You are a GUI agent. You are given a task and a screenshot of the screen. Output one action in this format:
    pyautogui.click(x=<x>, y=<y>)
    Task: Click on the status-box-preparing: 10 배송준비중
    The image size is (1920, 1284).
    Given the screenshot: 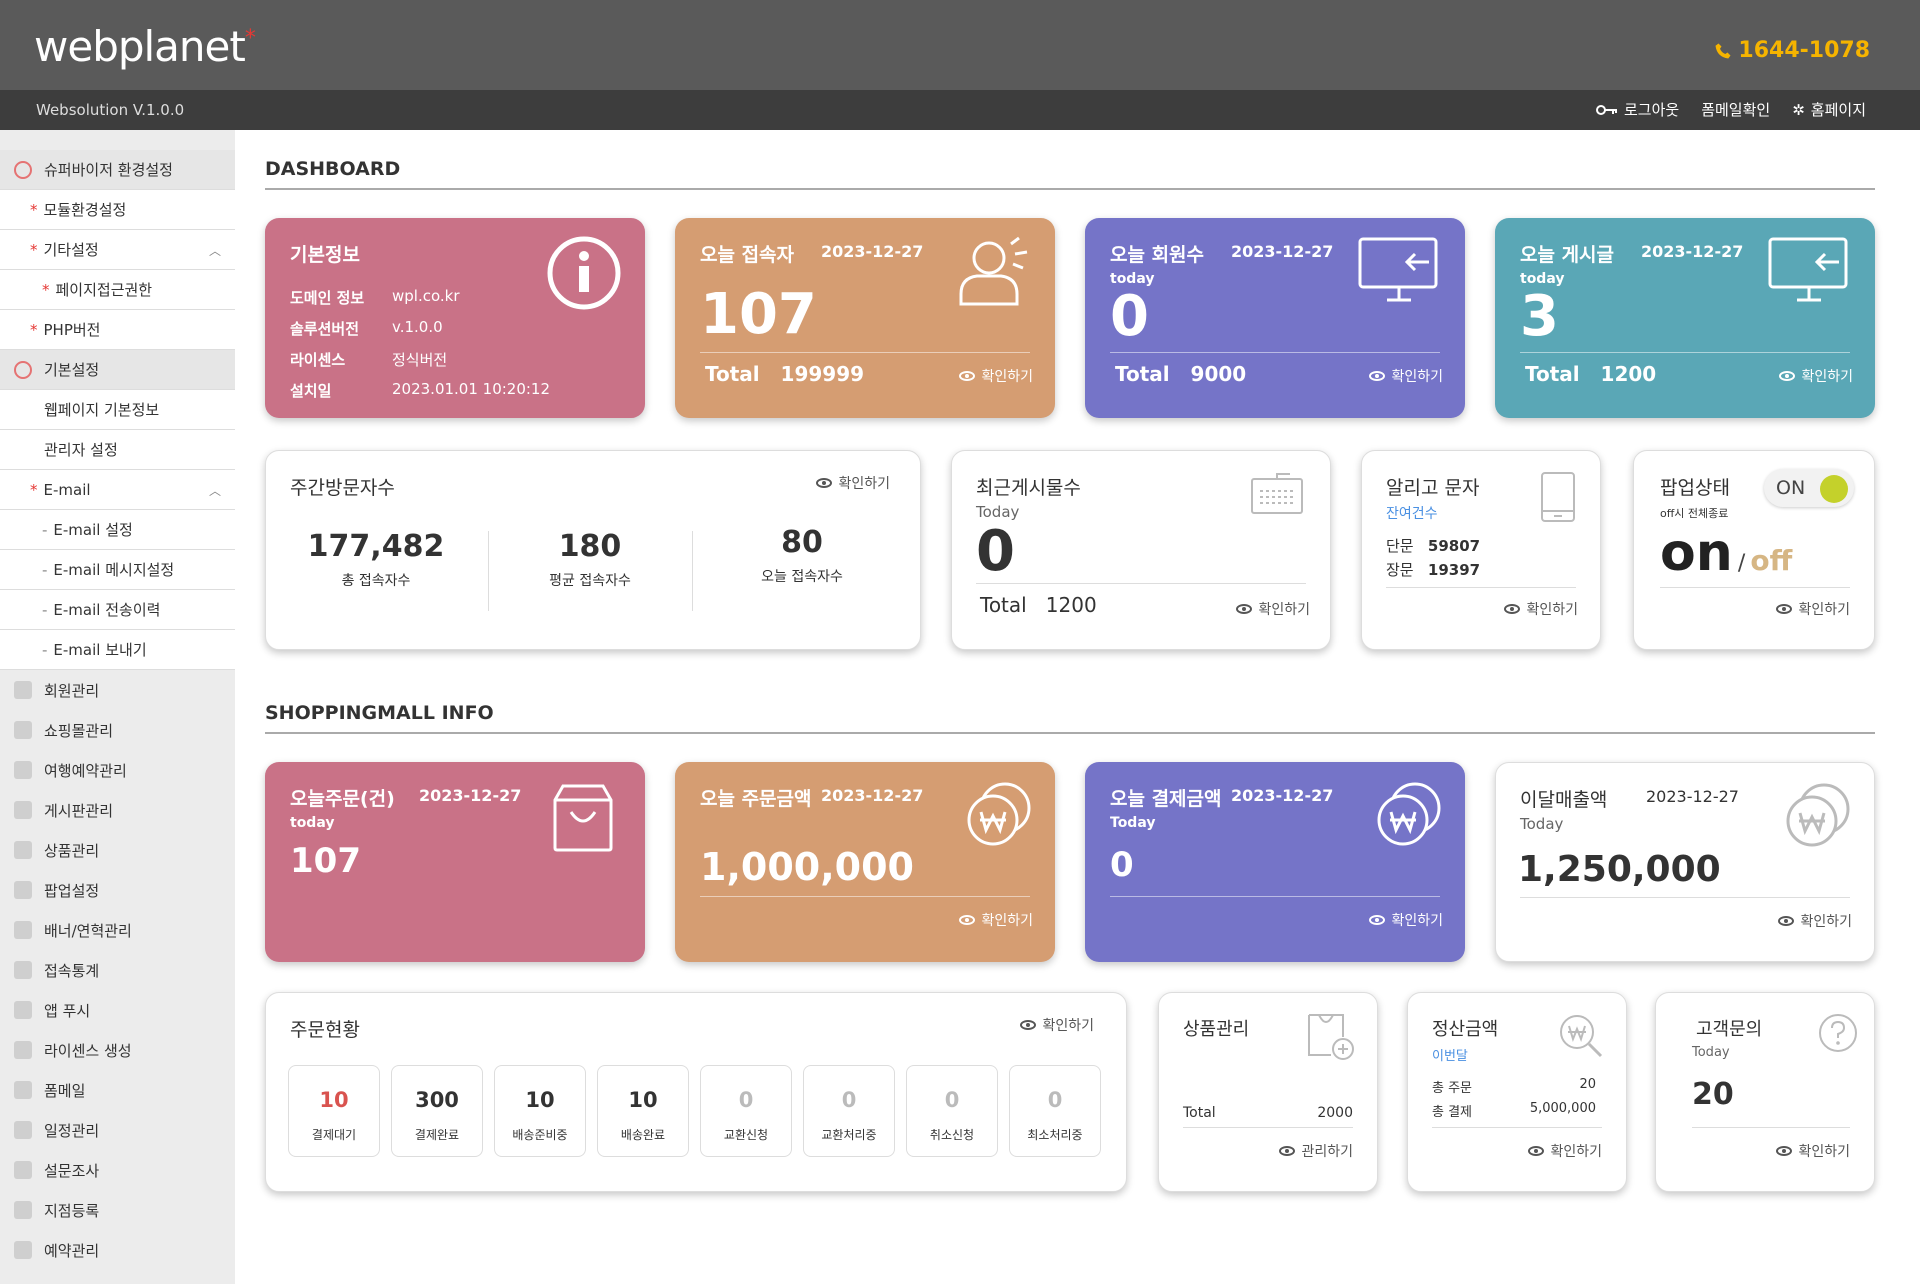 What is the action you would take?
    pyautogui.click(x=540, y=1111)
    